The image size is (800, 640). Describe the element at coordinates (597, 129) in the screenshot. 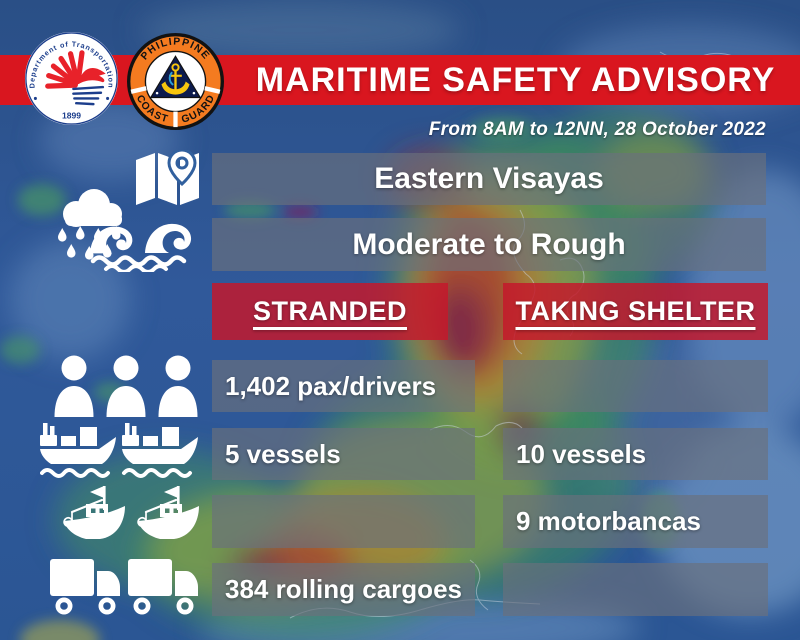

I see `advisory-period: From 8AM to 12NN, 28 October 2022` at that location.